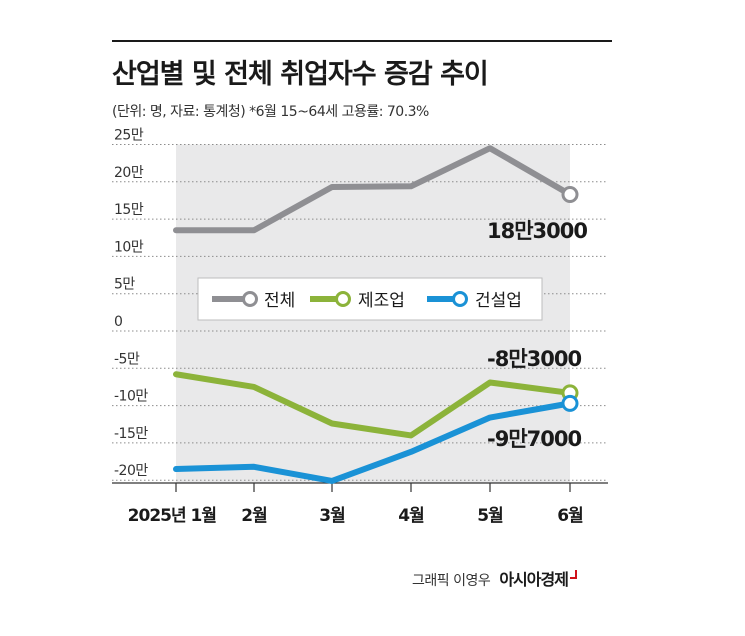  What do you see at coordinates (498, 301) in the screenshot?
I see `legend-label-construction: 건설업` at bounding box center [498, 301].